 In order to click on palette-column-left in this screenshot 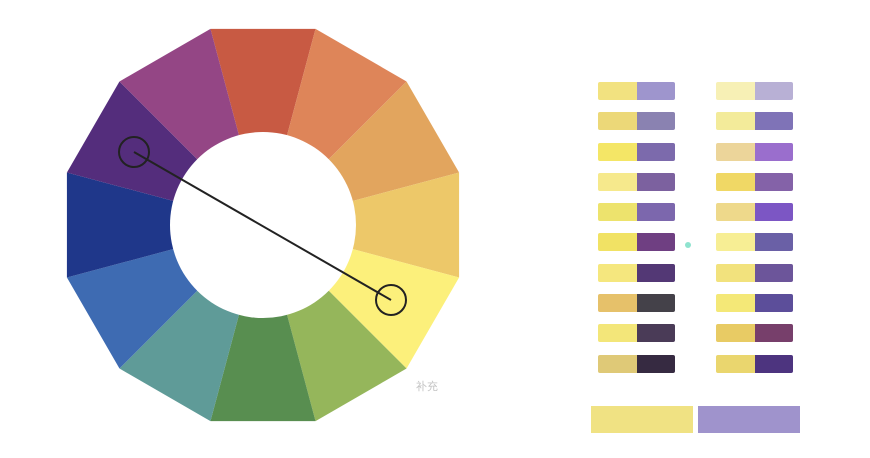, I will do `click(636, 233)`.